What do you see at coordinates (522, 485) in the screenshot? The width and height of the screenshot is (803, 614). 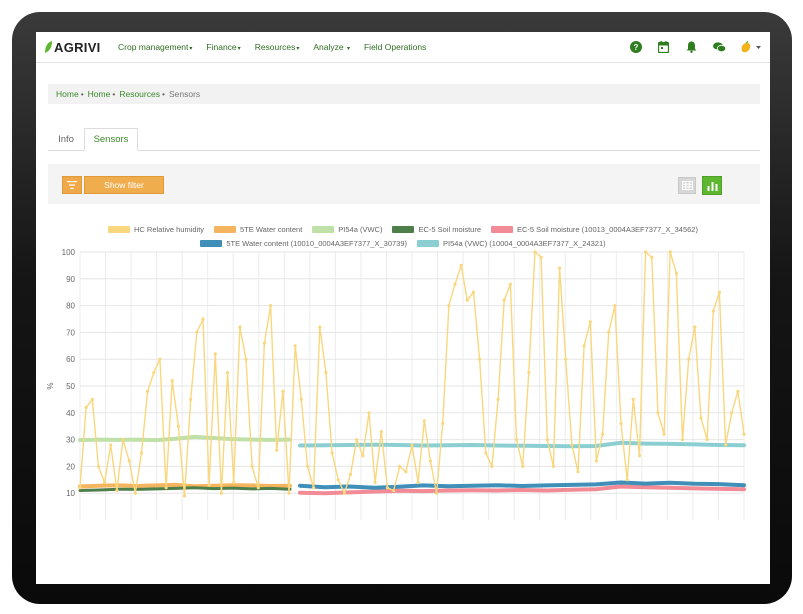 I see `5te-water-content-30739-line` at bounding box center [522, 485].